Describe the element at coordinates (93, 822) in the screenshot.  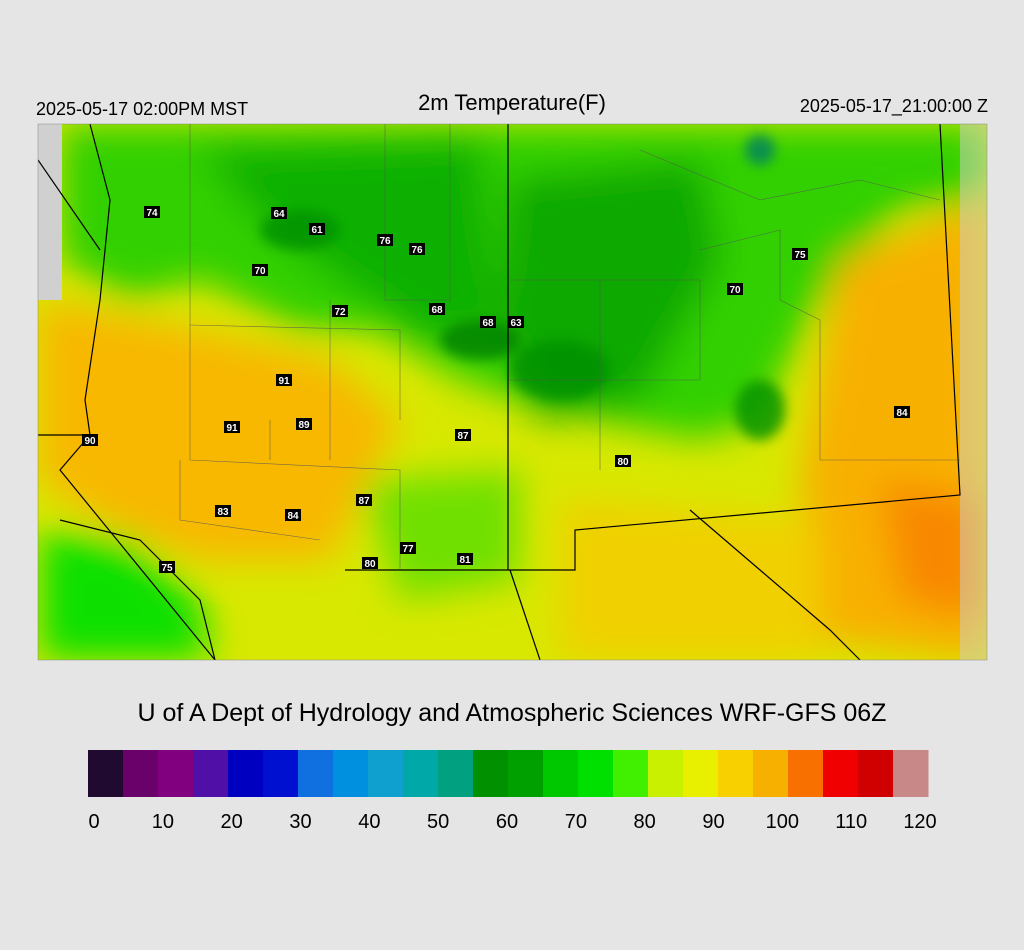
I see `colorbar-tick-label: 0` at that location.